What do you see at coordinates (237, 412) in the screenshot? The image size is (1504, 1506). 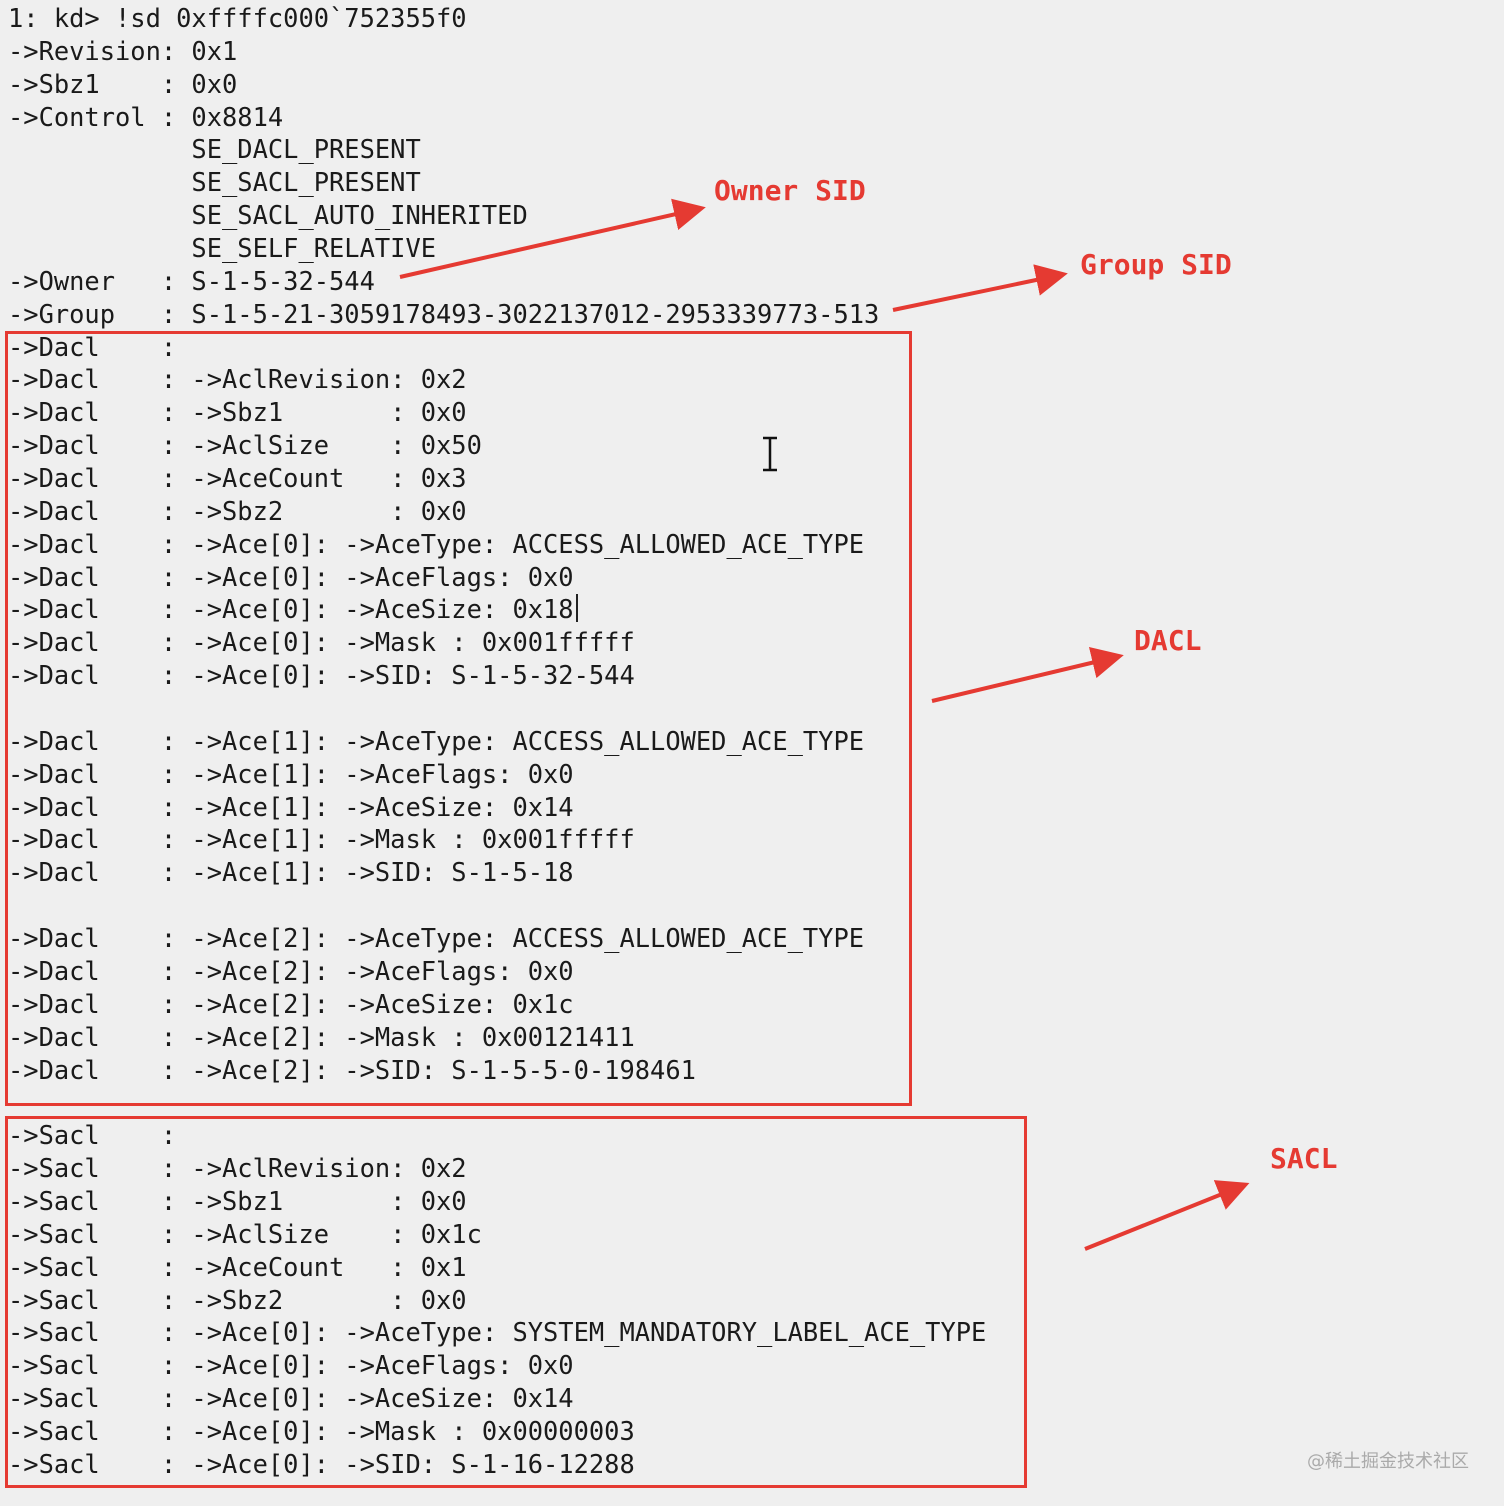 I see `console-line: ->Dacl : ->Sbz1 : 0x0` at bounding box center [237, 412].